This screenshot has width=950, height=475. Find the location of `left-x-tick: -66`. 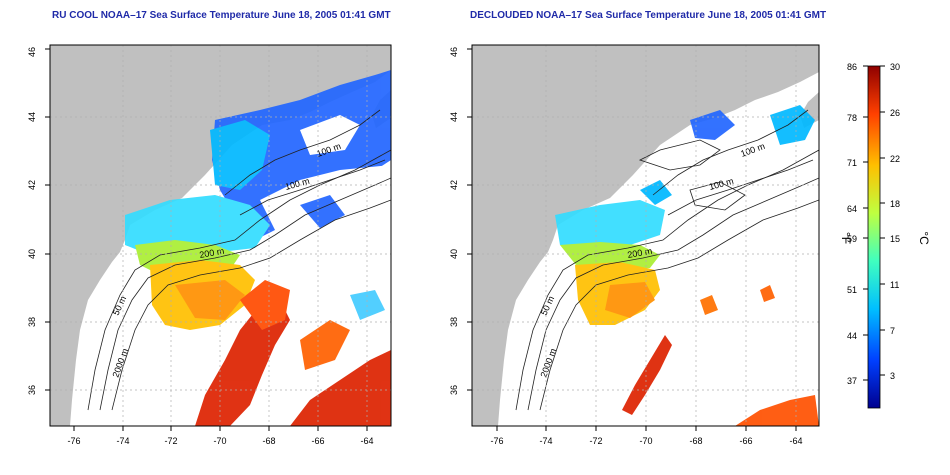

left-x-tick: -66 is located at coordinates (317, 441).